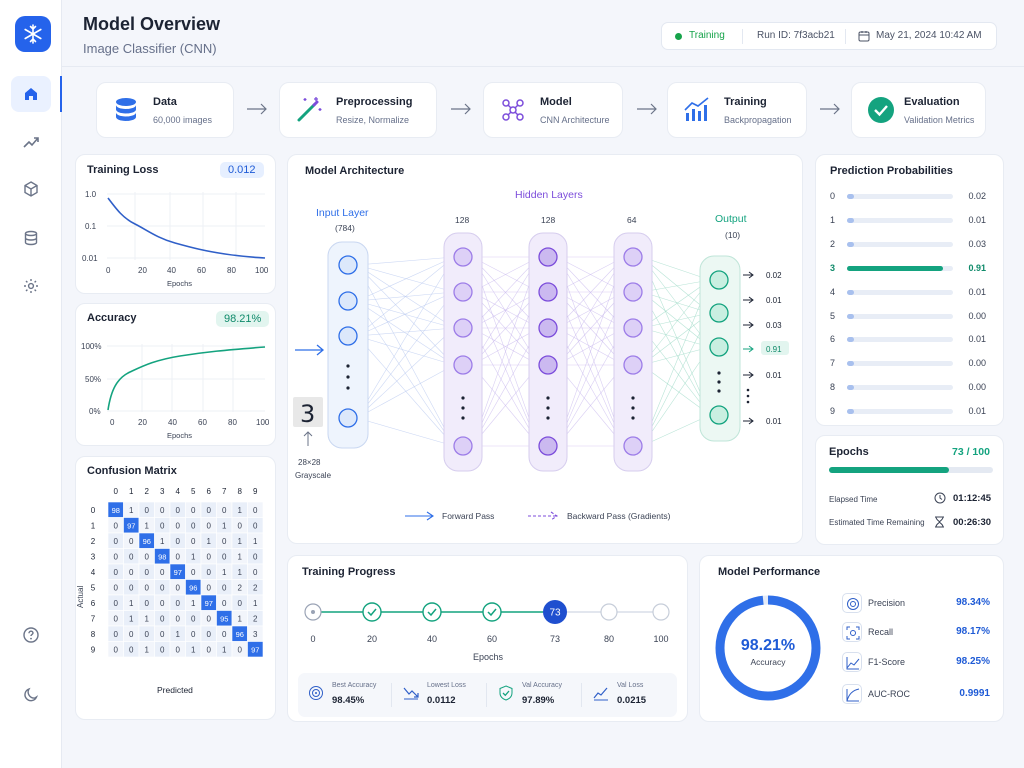 The width and height of the screenshot is (1024, 768). Describe the element at coordinates (555, 613) in the screenshot. I see `timeline-current-value: 73` at that location.